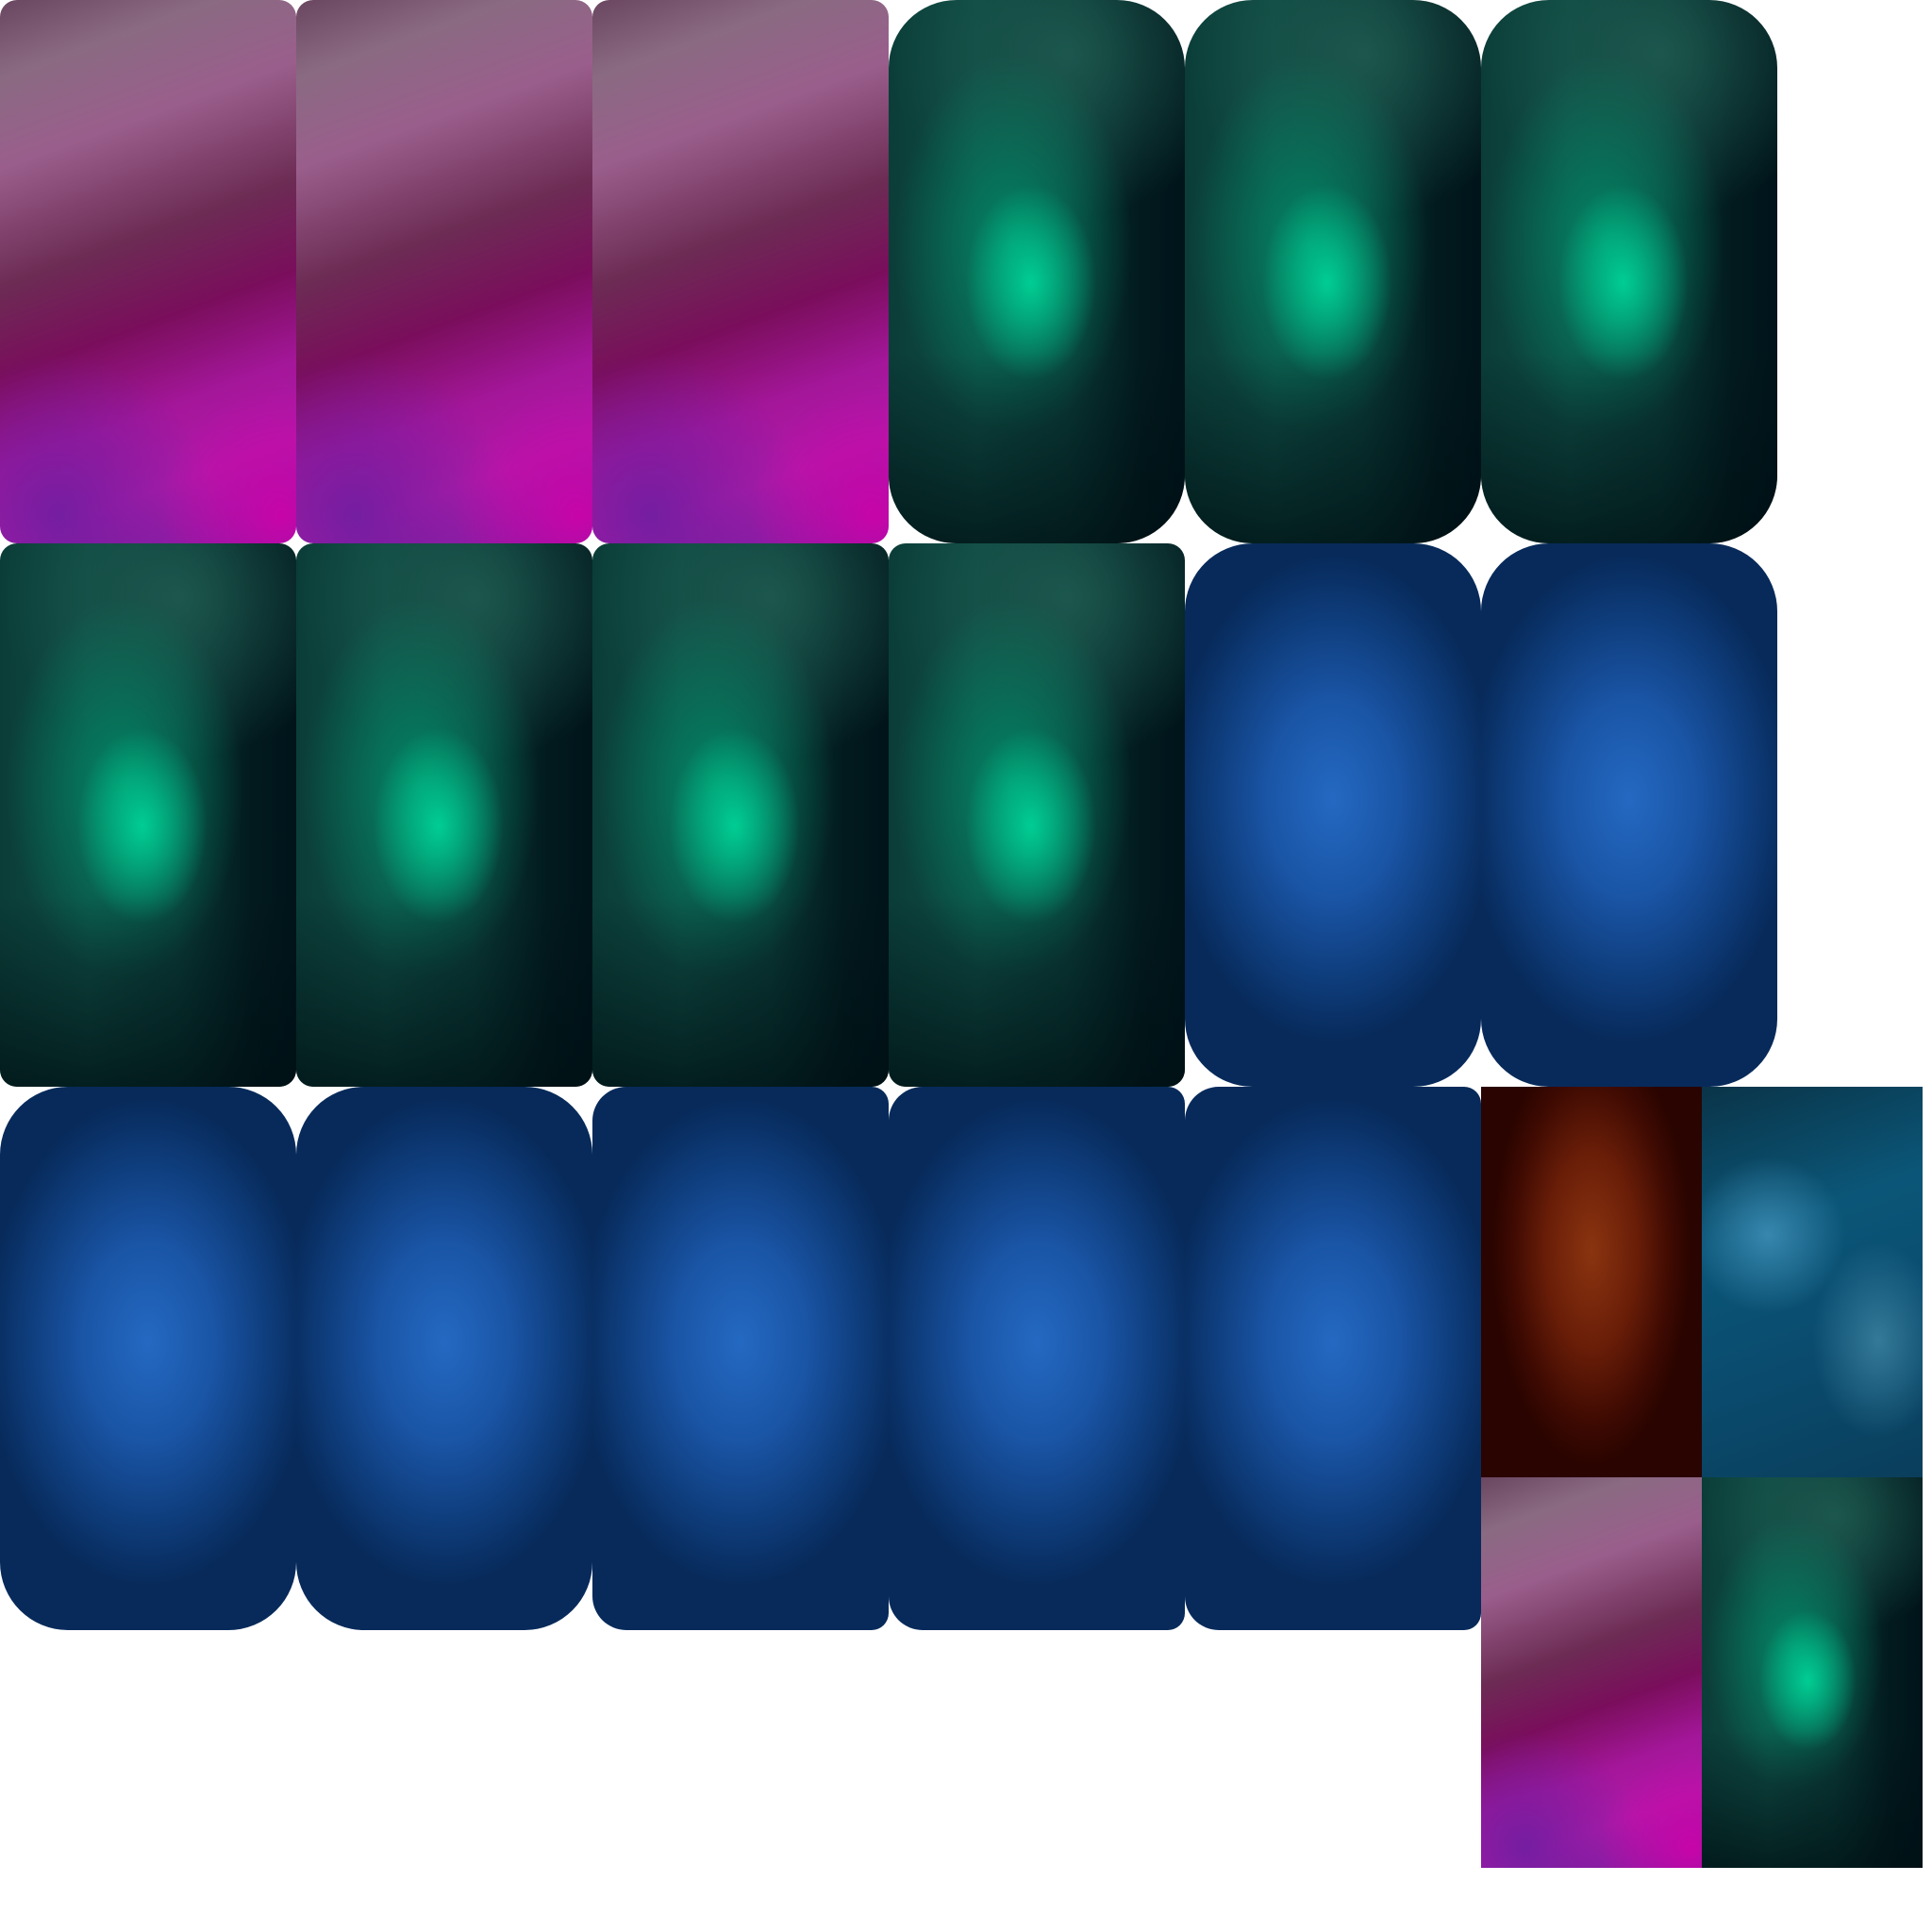 This screenshot has width=1932, height=1932. I want to click on swatch-ocean, so click(1812, 1282).